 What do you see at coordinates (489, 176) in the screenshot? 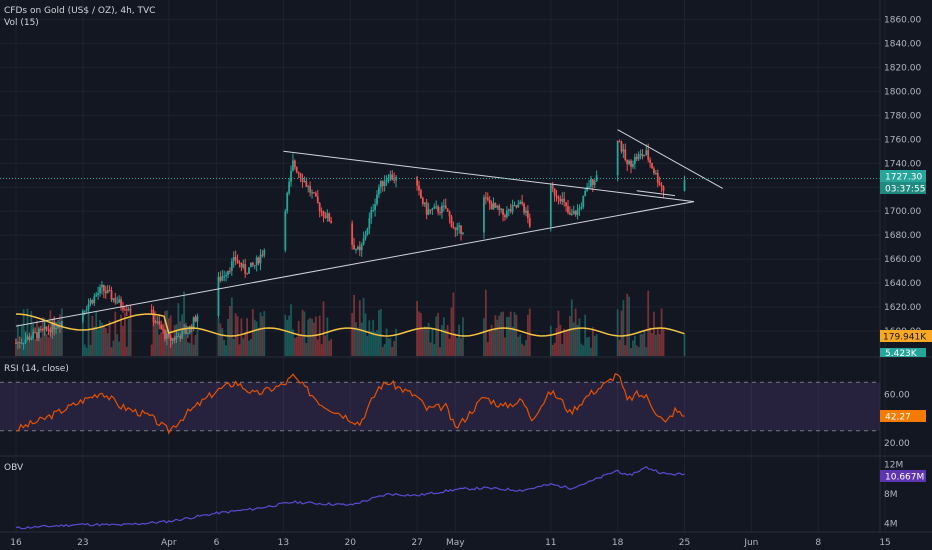
I see `triangle-upper-trendline` at bounding box center [489, 176].